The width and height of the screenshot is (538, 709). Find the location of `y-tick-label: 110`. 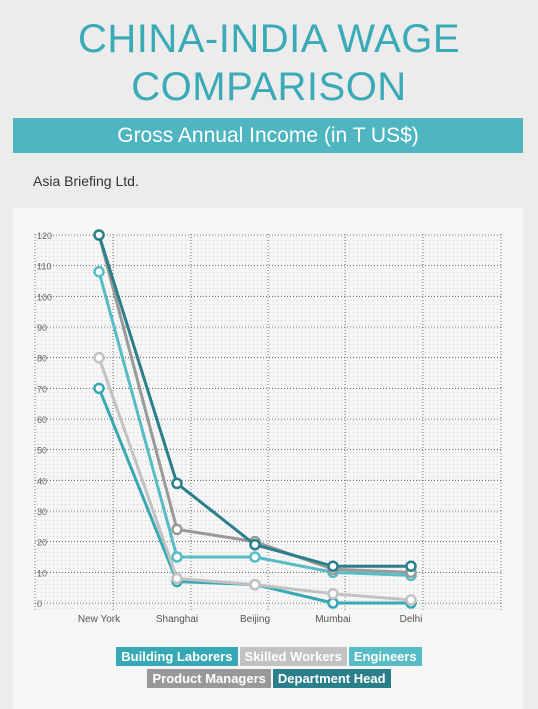

y-tick-label: 110 is located at coordinates (44, 267).